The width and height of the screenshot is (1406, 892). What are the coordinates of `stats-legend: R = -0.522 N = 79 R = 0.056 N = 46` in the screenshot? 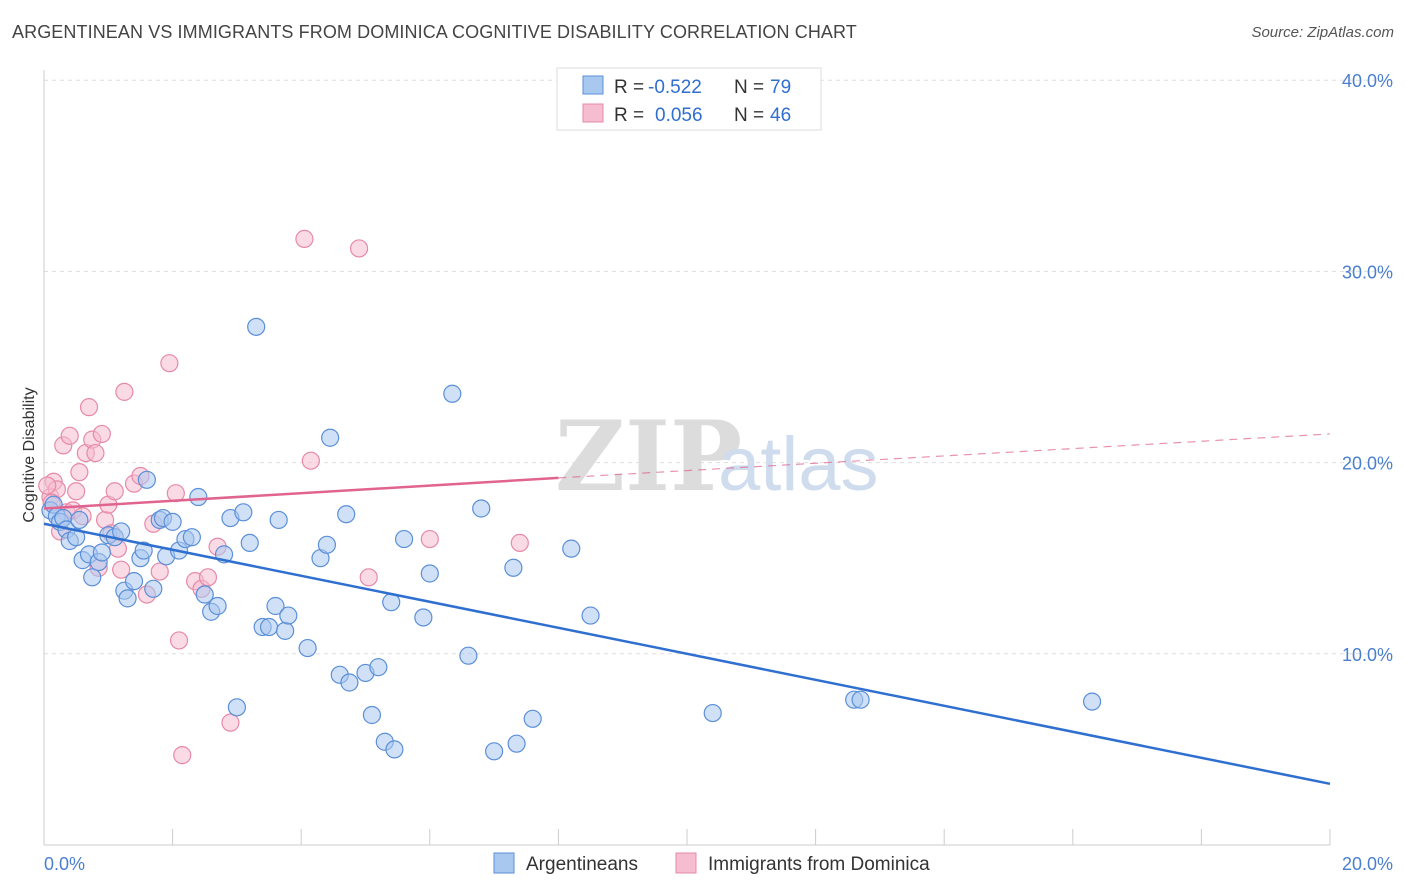 It's located at (689, 99).